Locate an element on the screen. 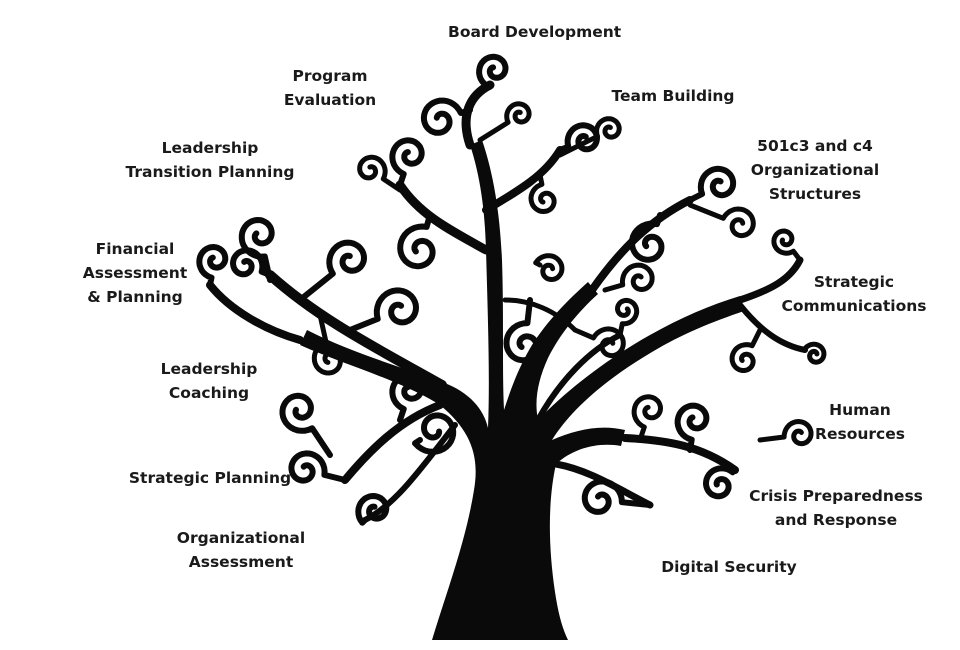 The height and width of the screenshot is (650, 960). label-leadership-coaching: Leadership Coaching is located at coordinates (209, 381).